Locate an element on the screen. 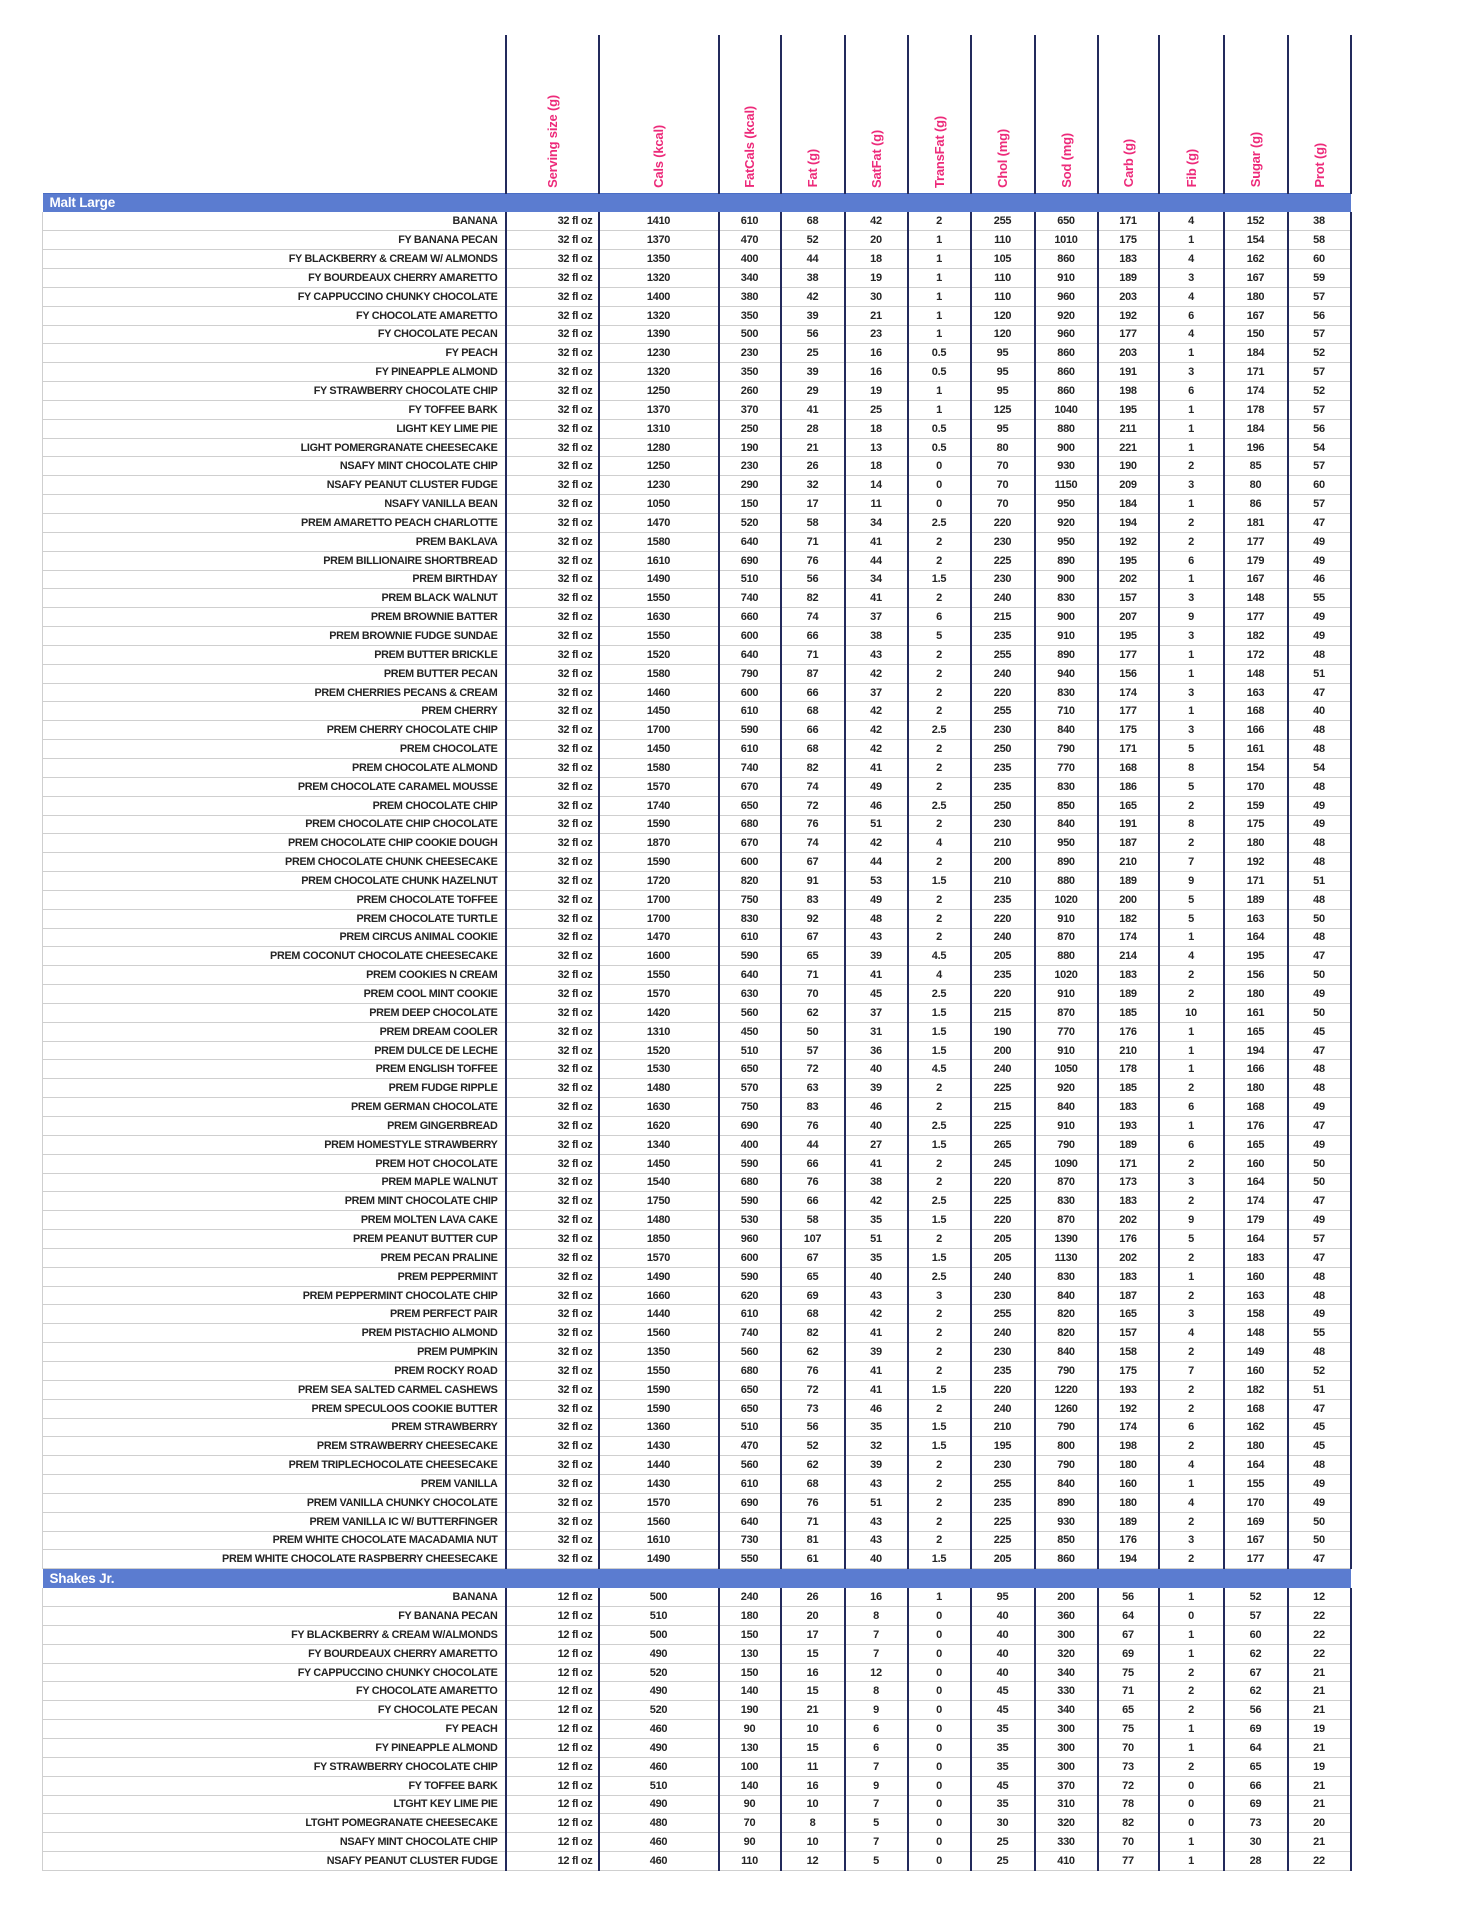 This screenshot has height=1920, width=1484. cell-fatcals: 610 is located at coordinates (749, 938).